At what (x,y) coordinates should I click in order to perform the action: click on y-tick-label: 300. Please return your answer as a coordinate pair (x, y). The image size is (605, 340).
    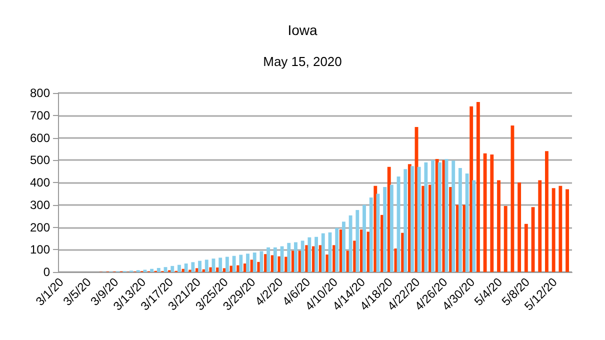
    Looking at the image, I should click on (40, 205).